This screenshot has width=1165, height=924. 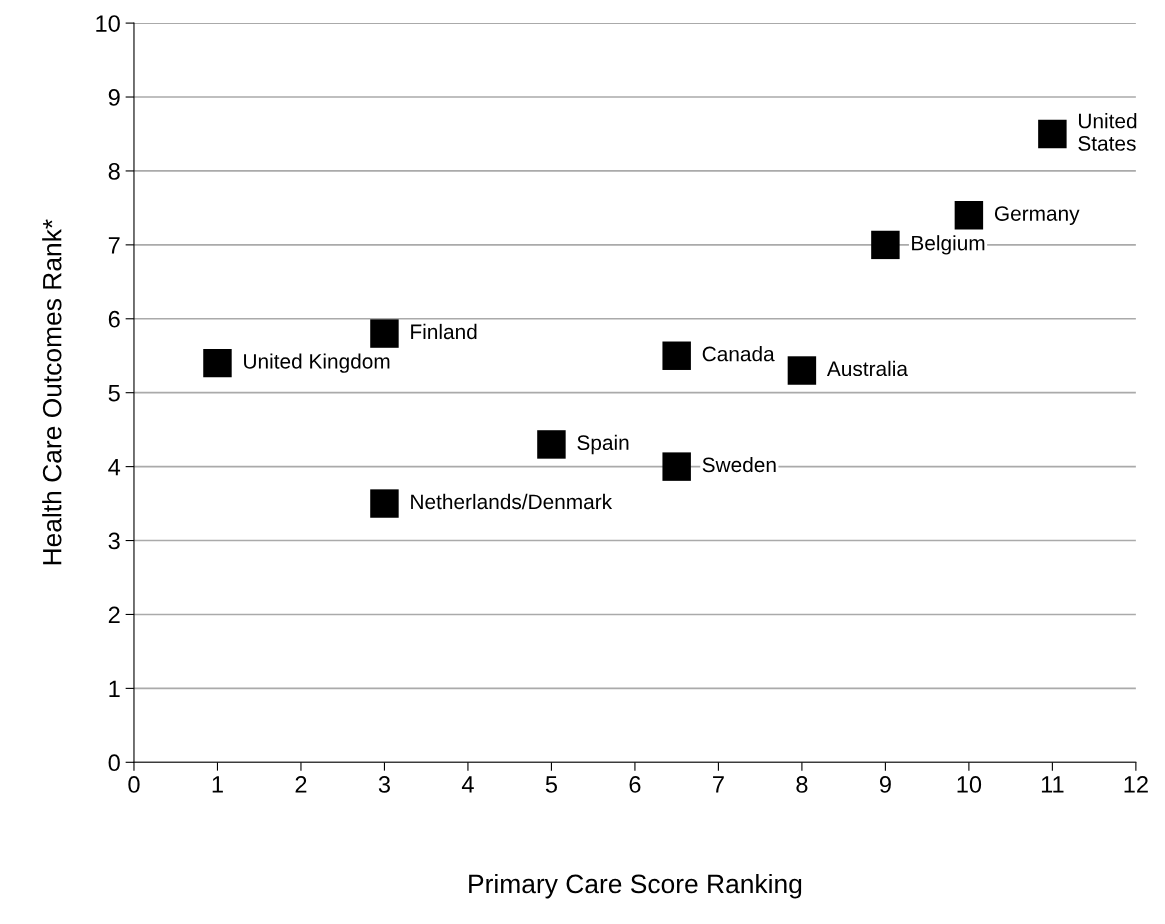 I want to click on y-tick-label: 3, so click(x=114, y=541).